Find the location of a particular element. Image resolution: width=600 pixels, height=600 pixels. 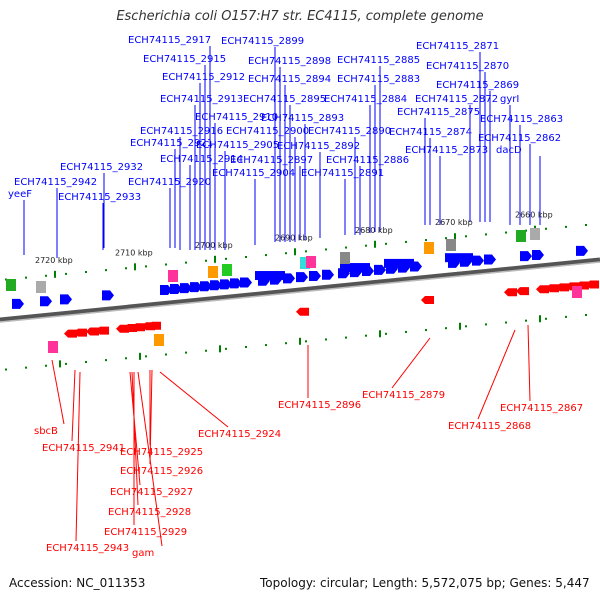

gene-label-top: ECH74115_2932 is located at coordinates (101, 167).